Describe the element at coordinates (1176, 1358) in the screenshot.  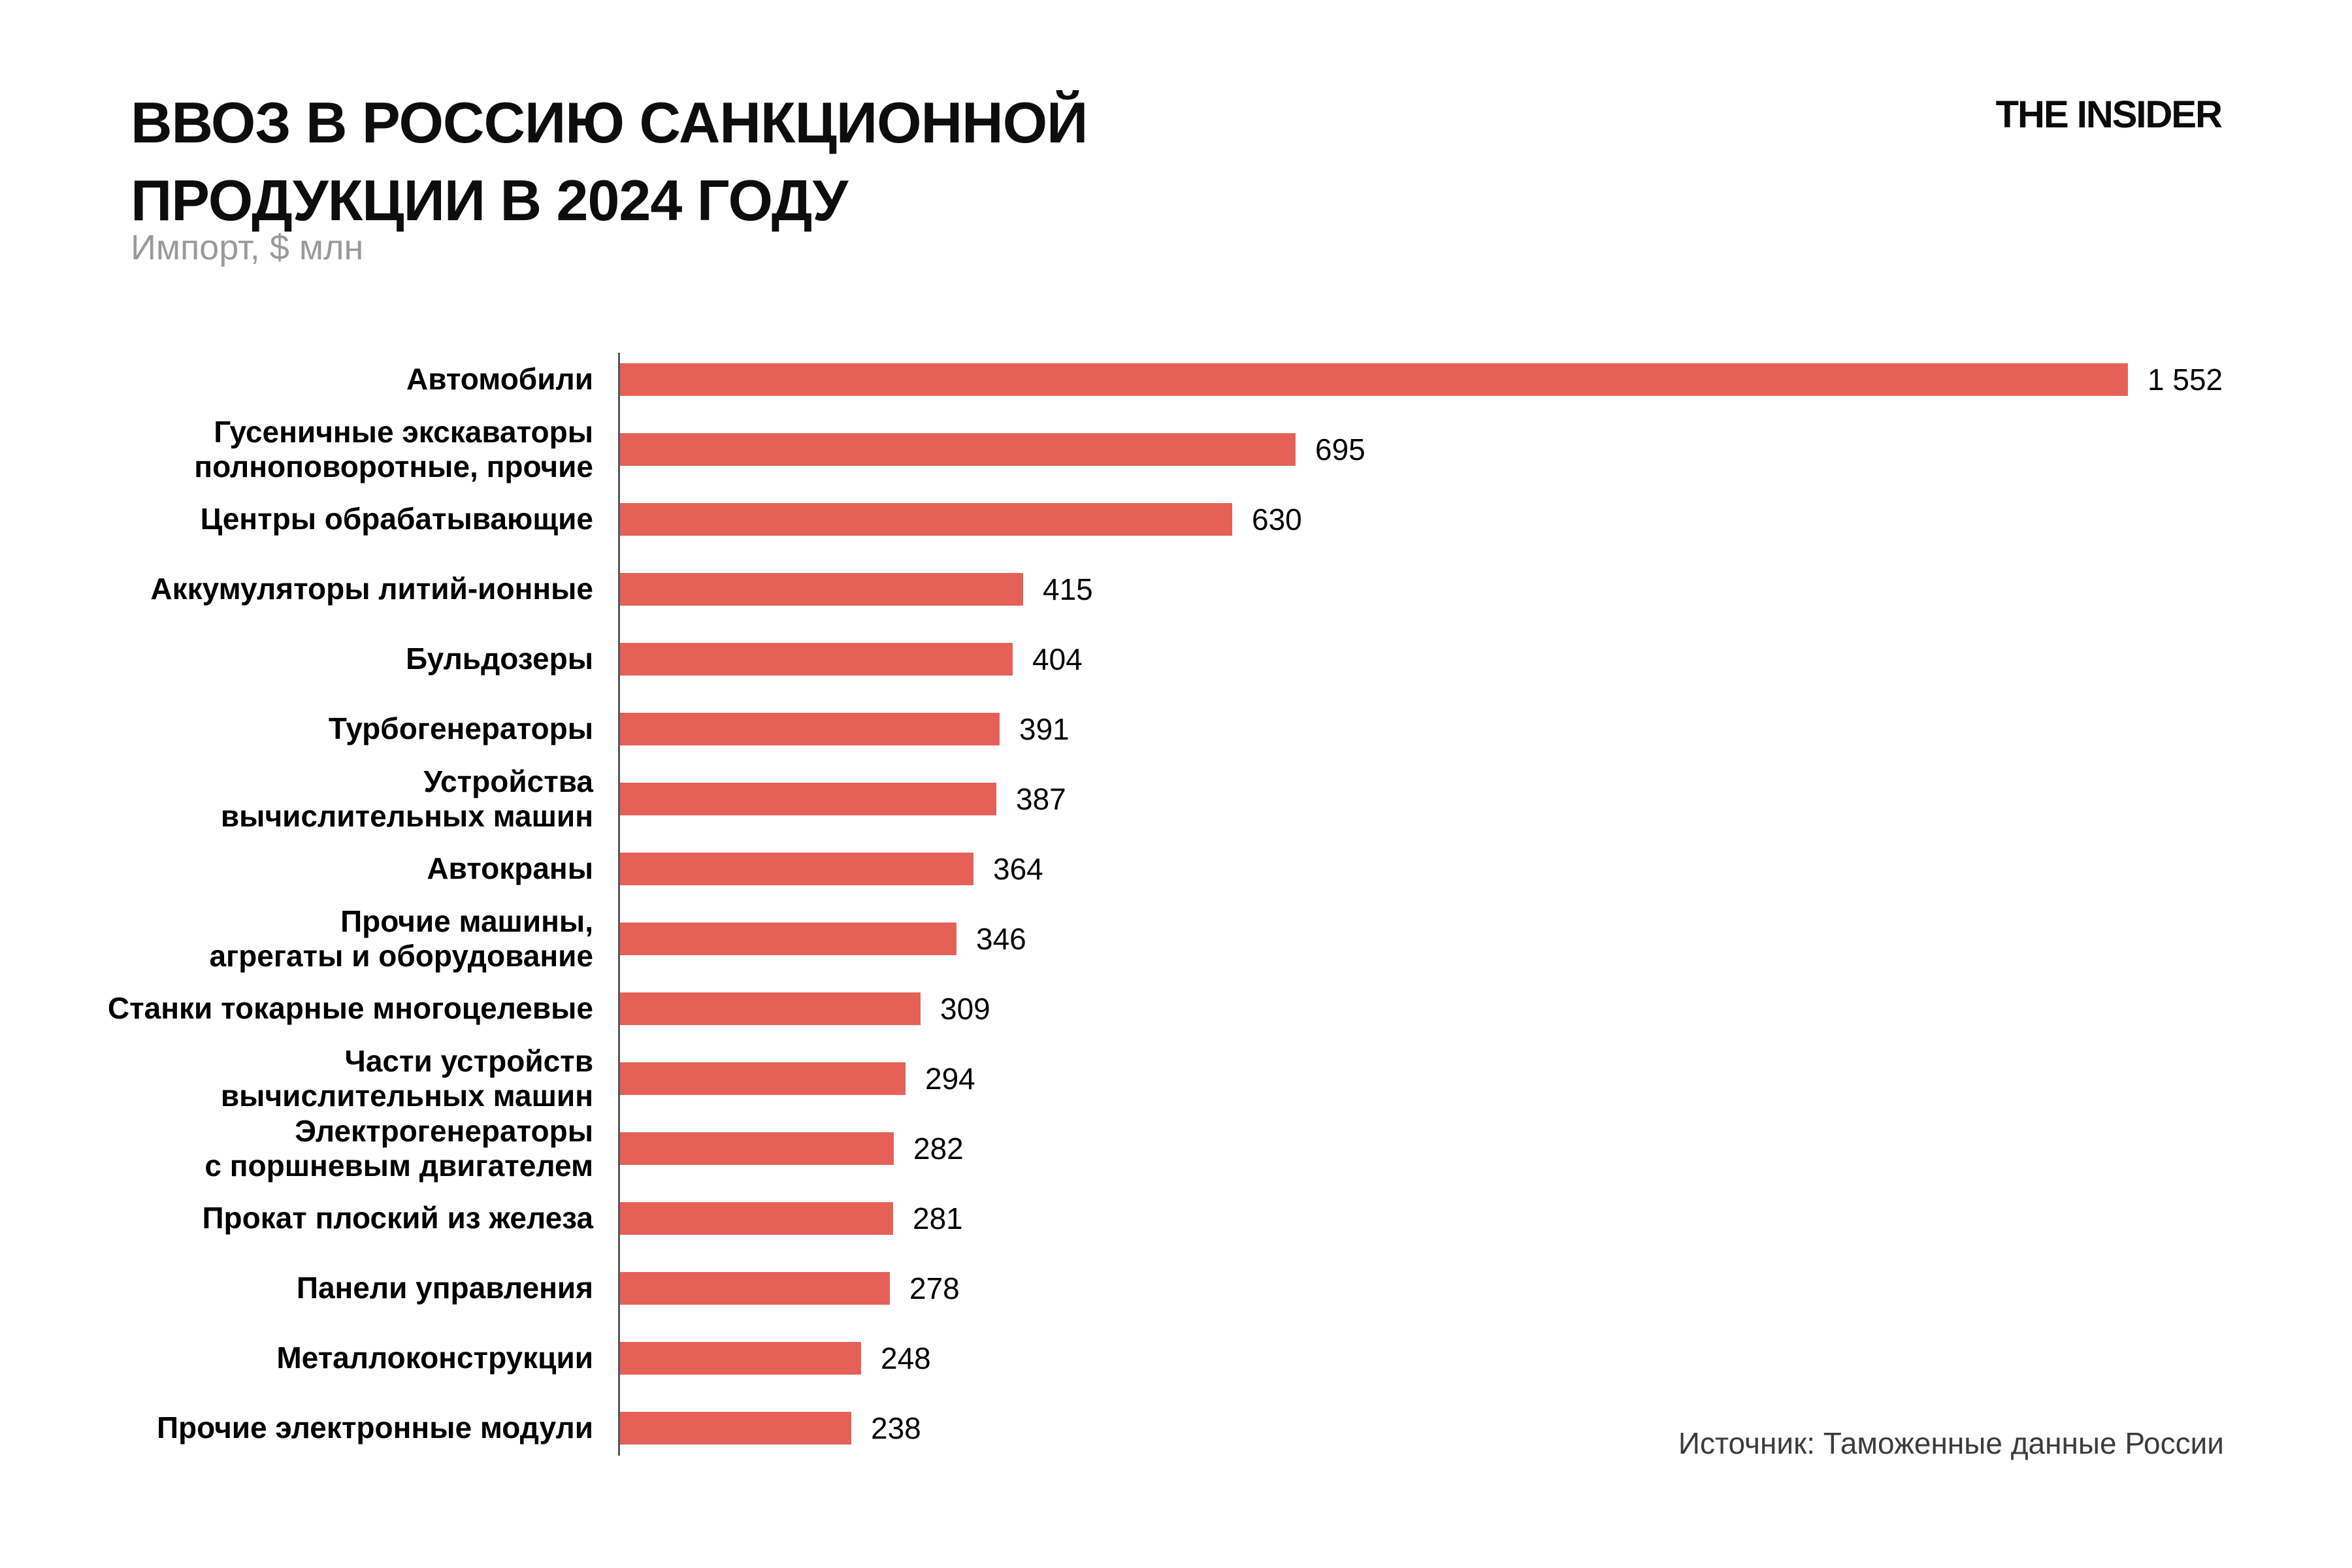
I see `chart-row: Металлоконструкции 248` at that location.